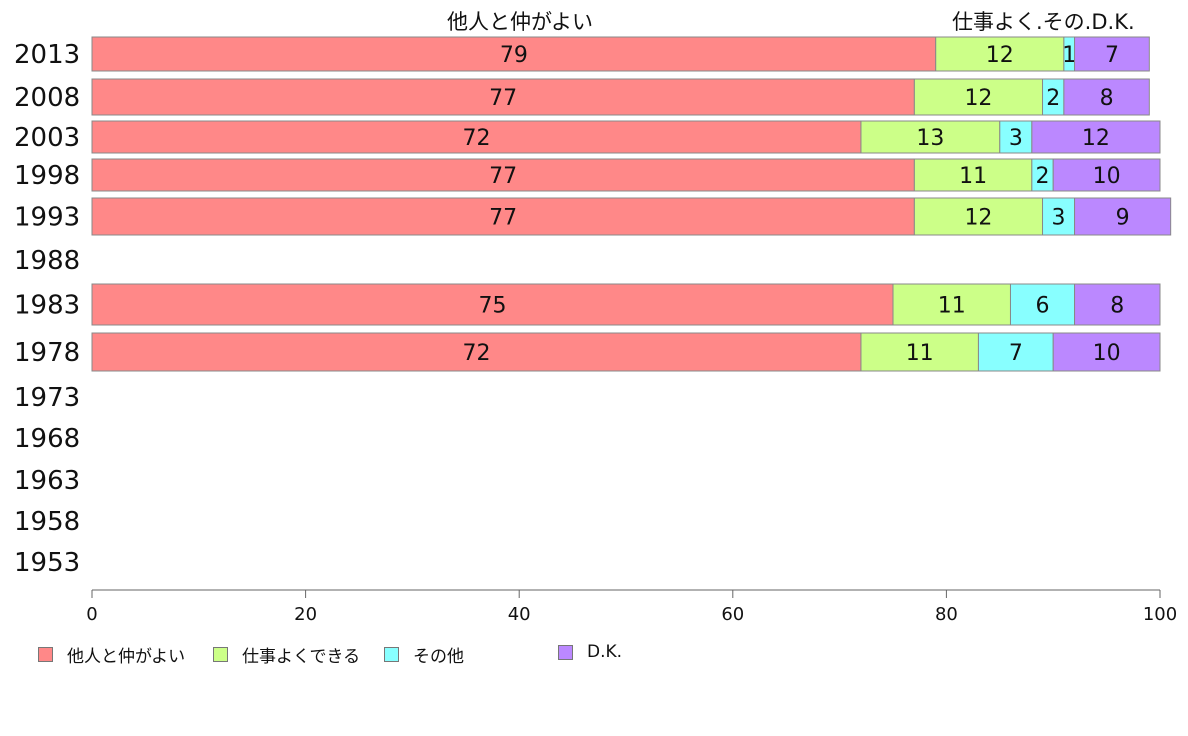 This screenshot has width=1188, height=736. I want to click on data-label-2003-s3: 3, so click(1016, 138).